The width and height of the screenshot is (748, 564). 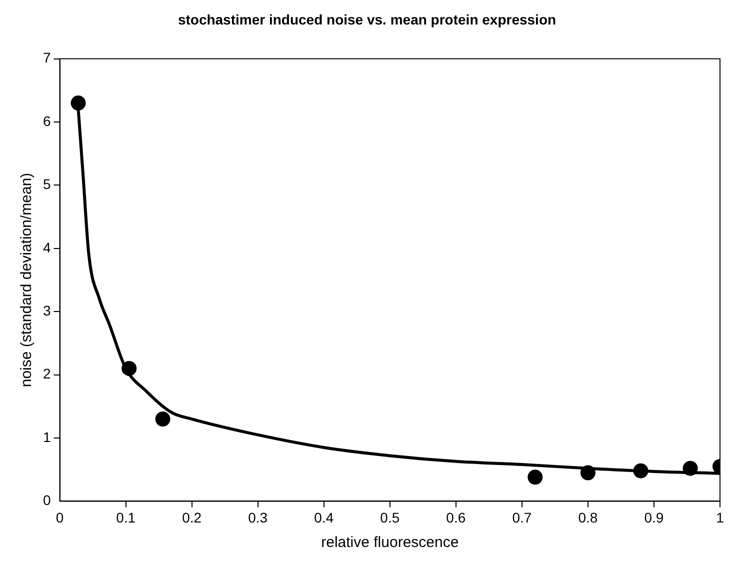 I want to click on y-tick-label: 0, so click(x=46, y=500).